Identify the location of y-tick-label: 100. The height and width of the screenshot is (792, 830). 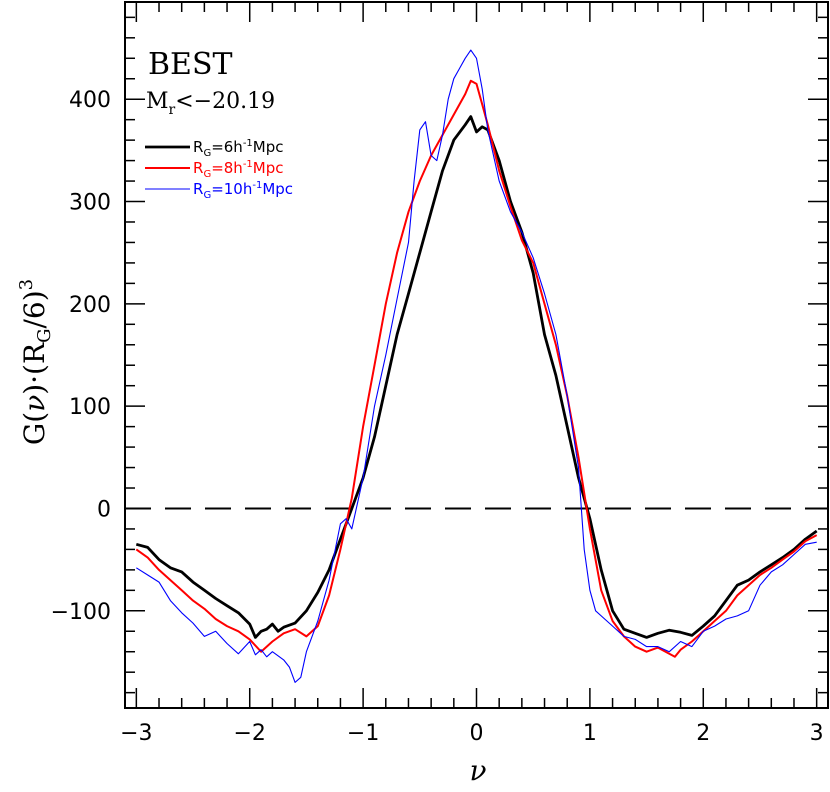
(90, 407).